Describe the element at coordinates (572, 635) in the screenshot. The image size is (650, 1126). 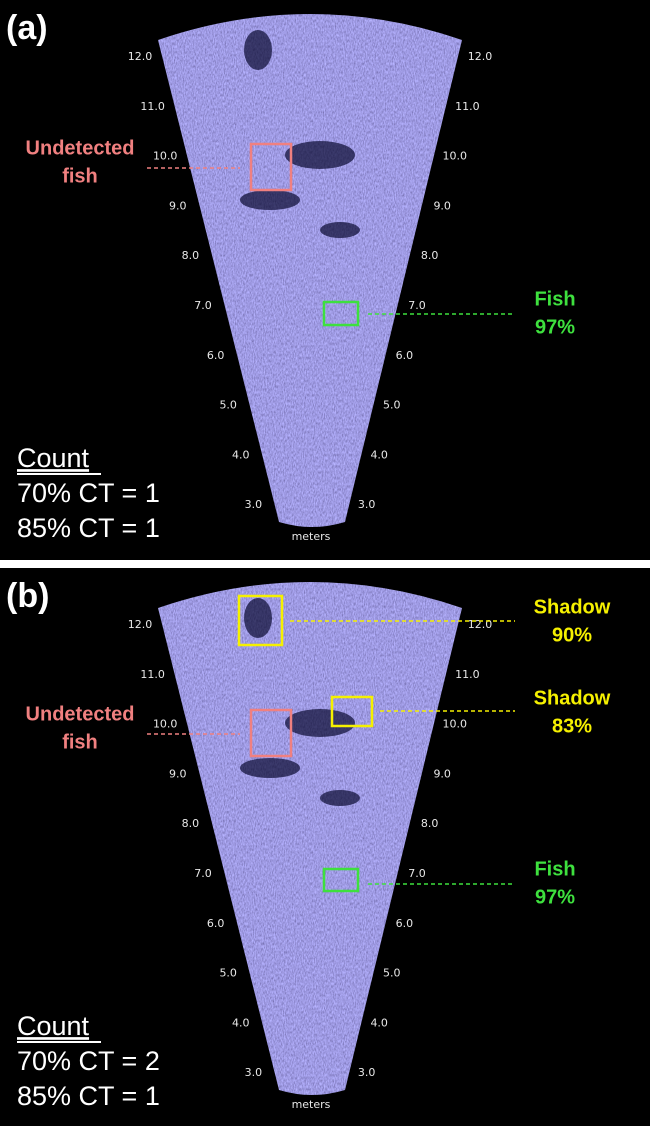
I see `annotation-text: 90%` at that location.